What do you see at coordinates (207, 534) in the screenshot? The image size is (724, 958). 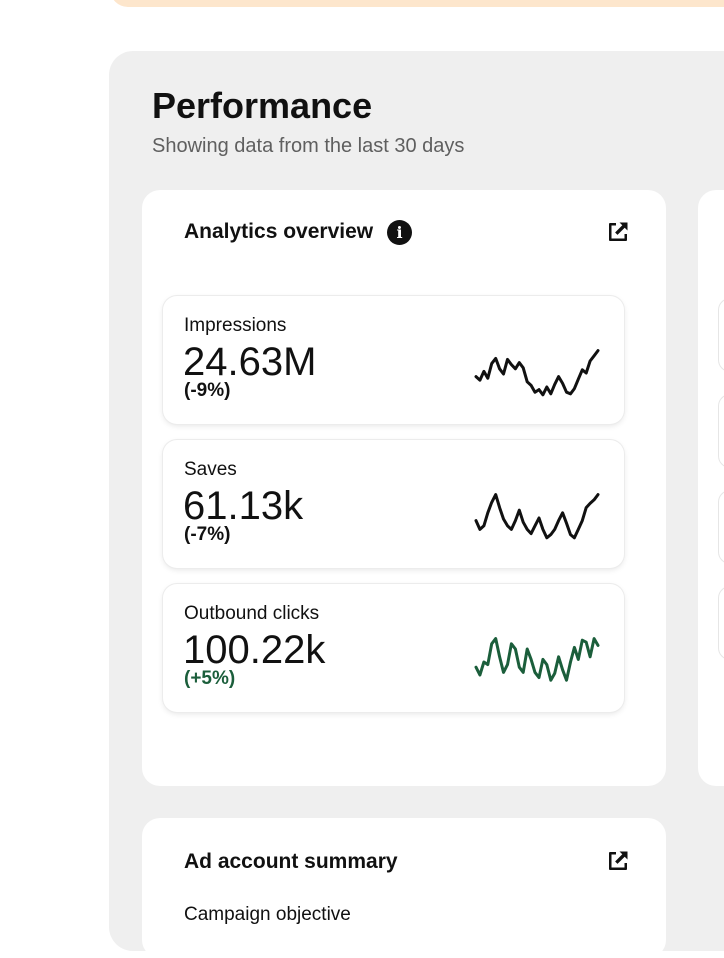 I see `metric-change: (-7%)` at bounding box center [207, 534].